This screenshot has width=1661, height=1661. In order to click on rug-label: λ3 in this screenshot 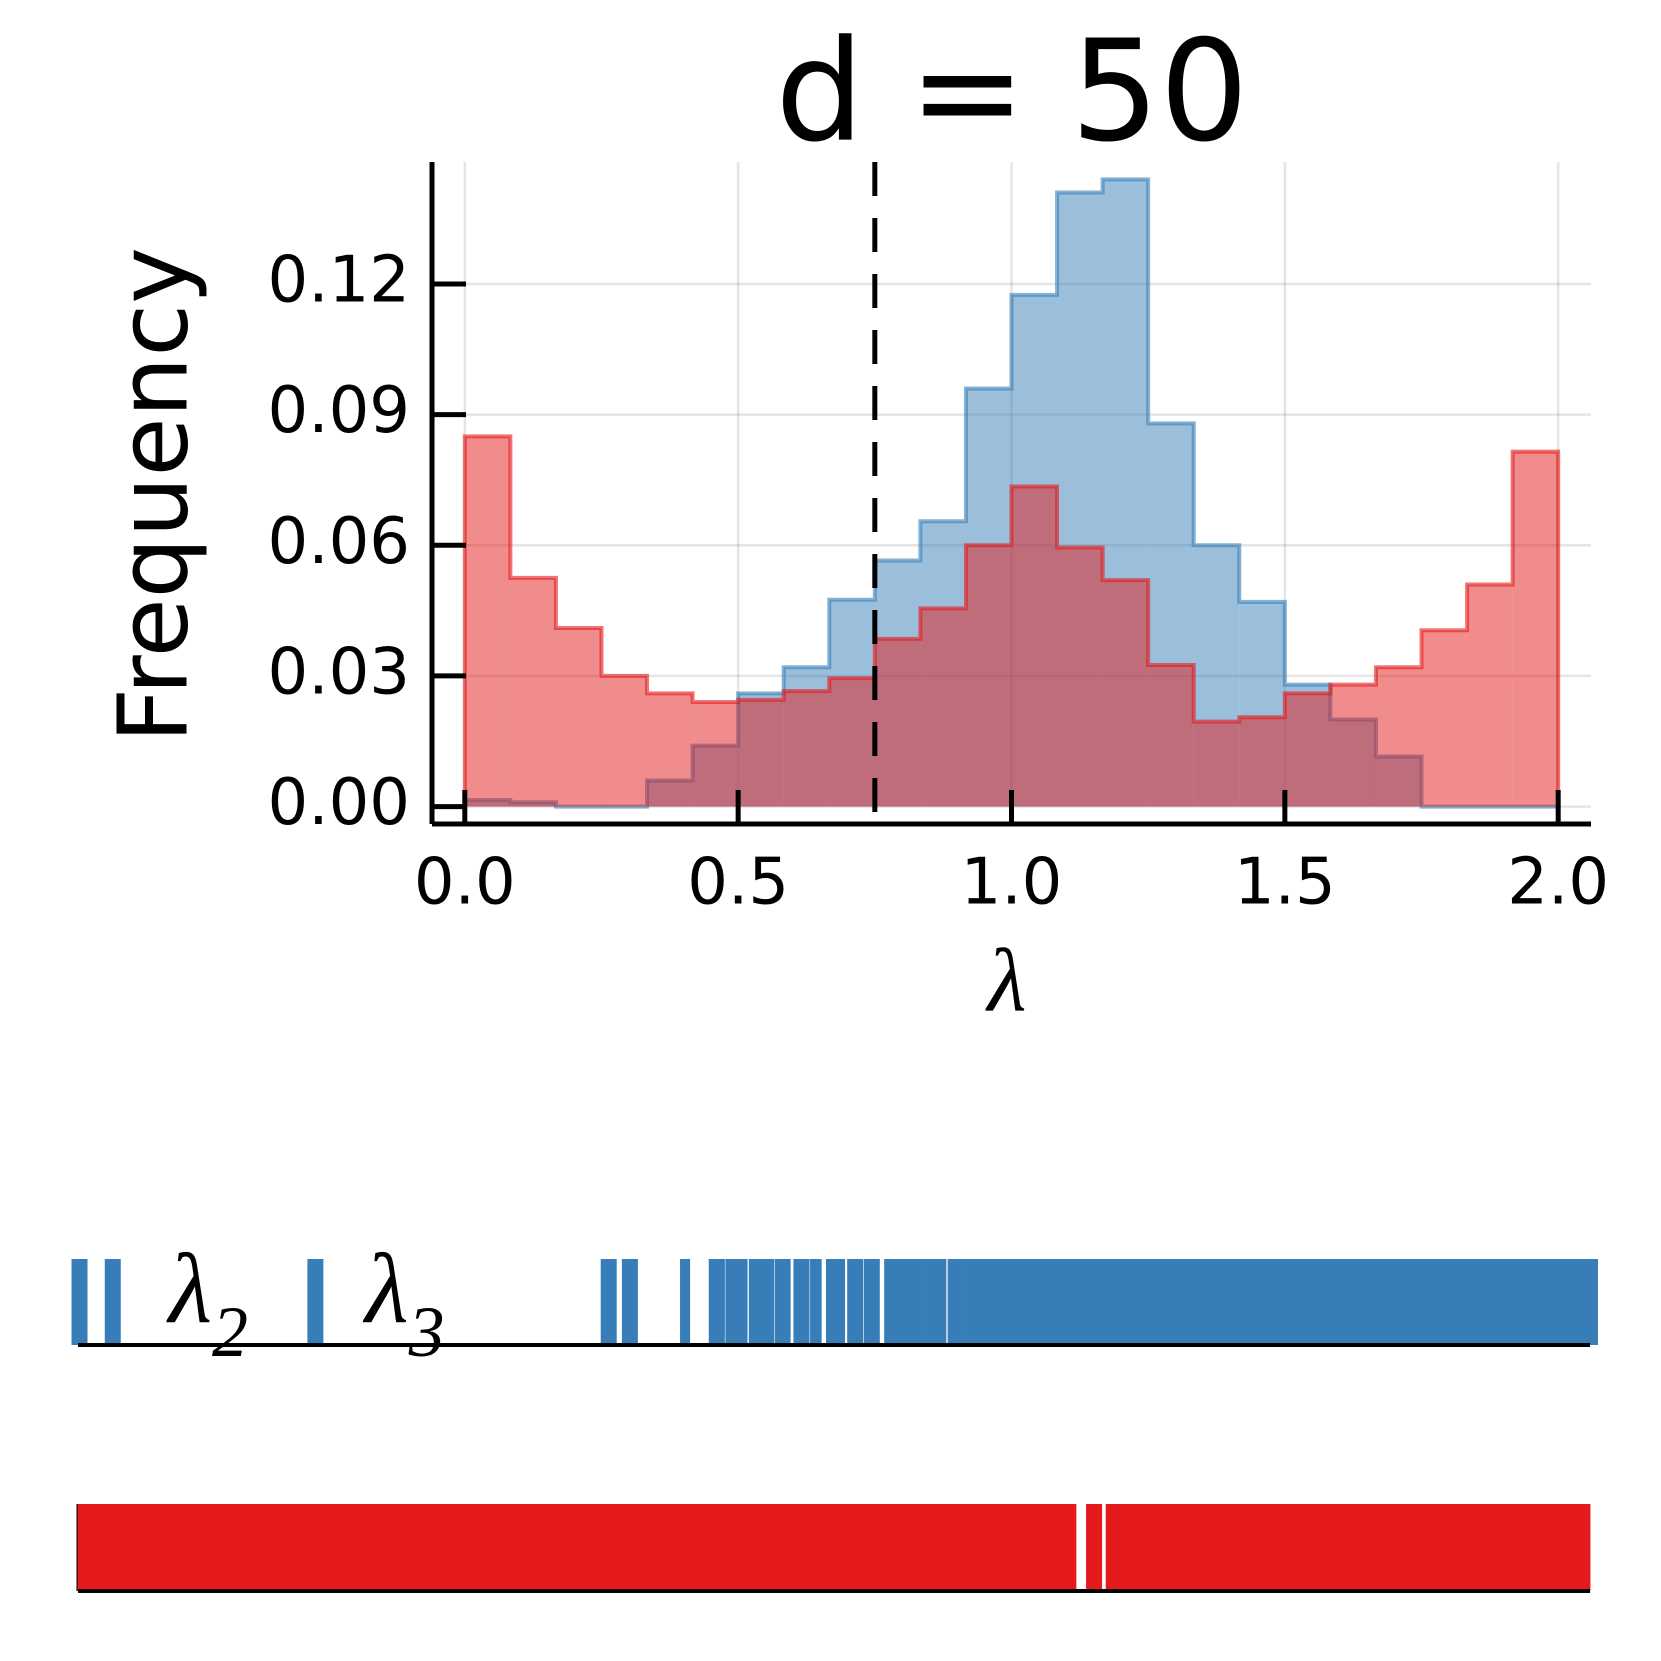, I will do `click(403, 1302)`.